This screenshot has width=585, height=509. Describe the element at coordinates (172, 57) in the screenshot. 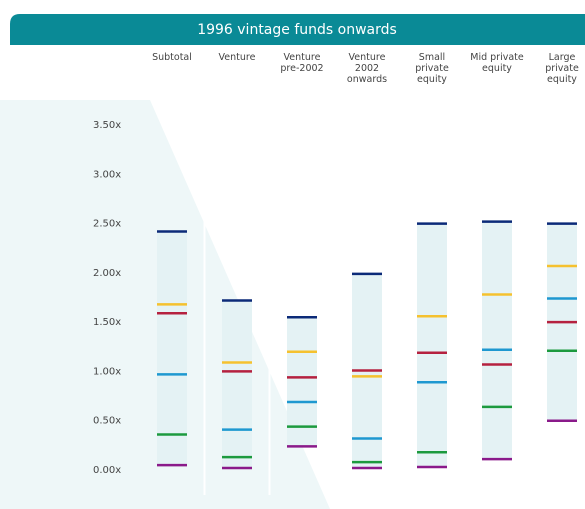

I see `category-label: Subtotal` at that location.